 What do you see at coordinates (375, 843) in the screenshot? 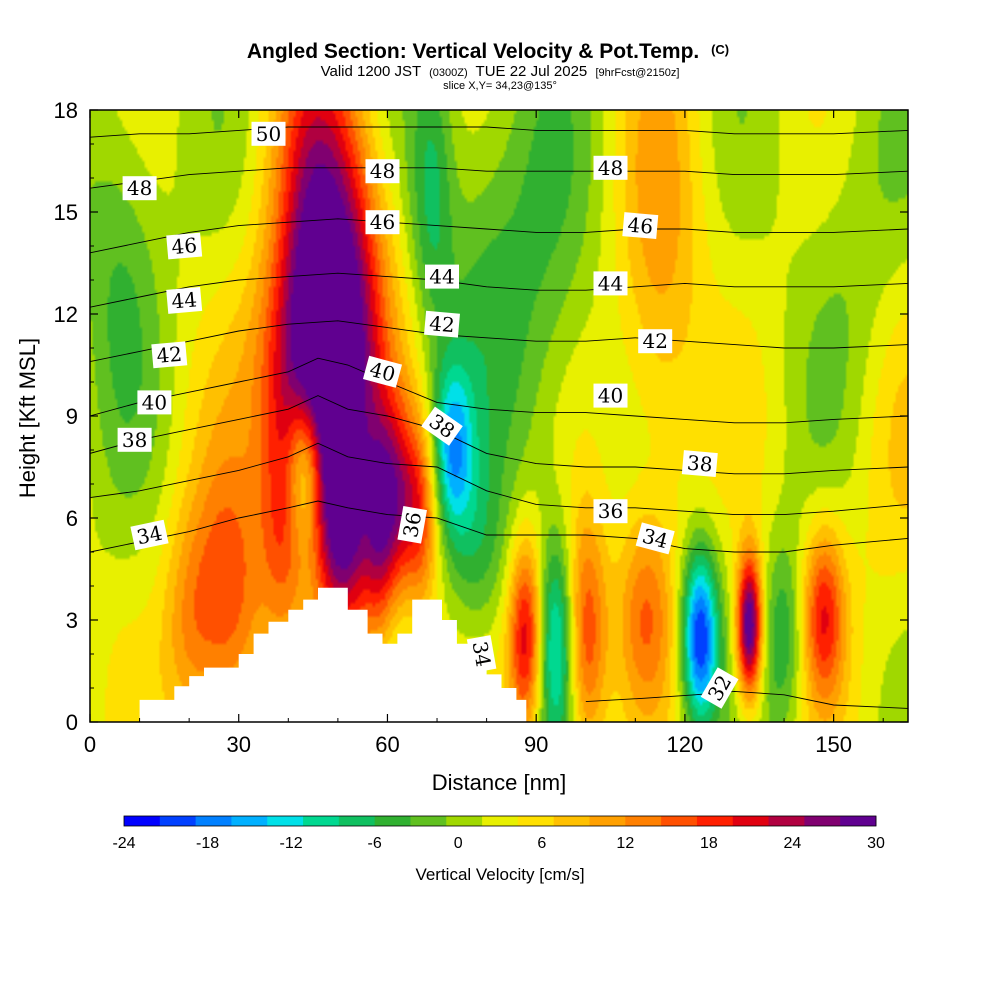
I see `colorbar-tick-label: -6` at bounding box center [375, 843].